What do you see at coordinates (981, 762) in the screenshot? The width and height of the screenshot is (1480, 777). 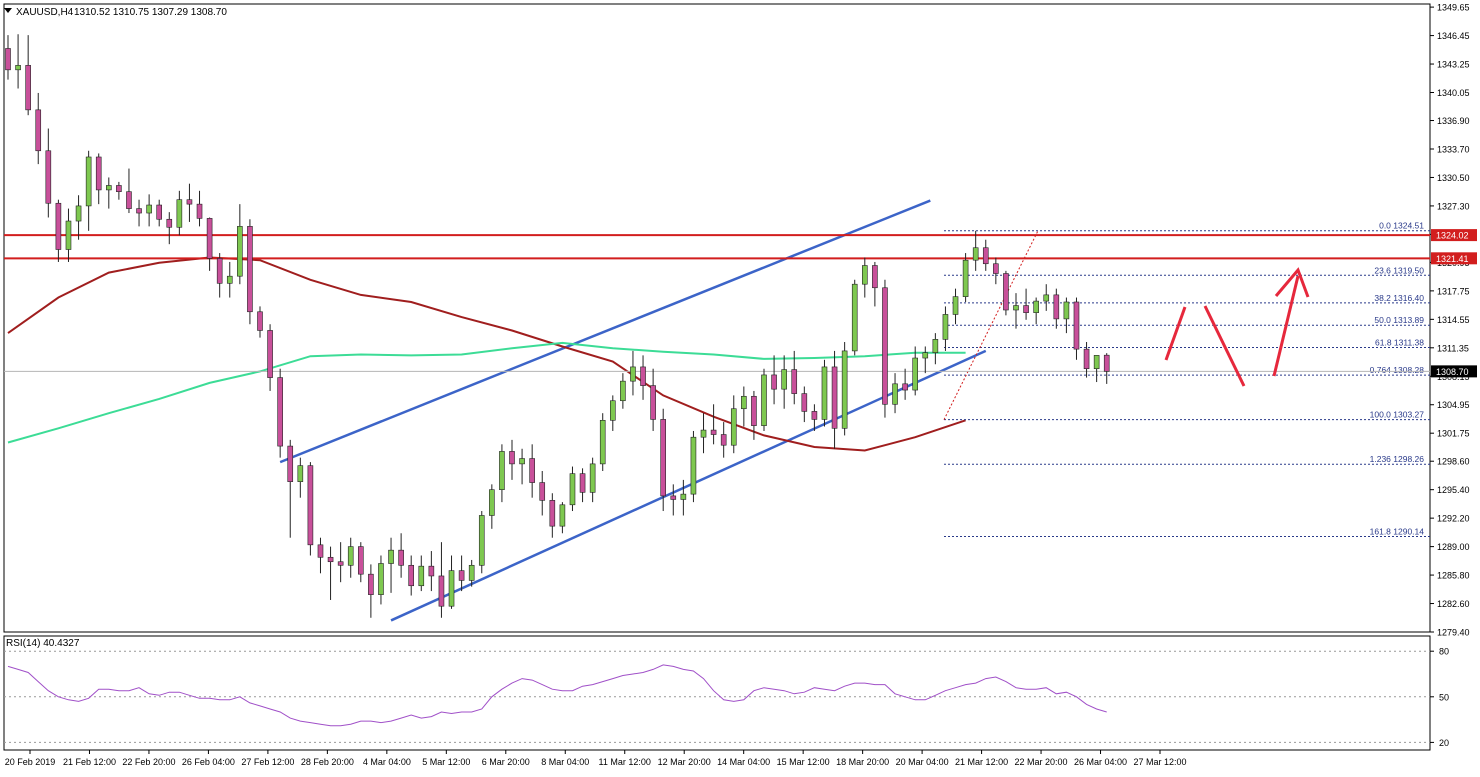 I see `time-tick-label: 21 Mar 12:00` at bounding box center [981, 762].